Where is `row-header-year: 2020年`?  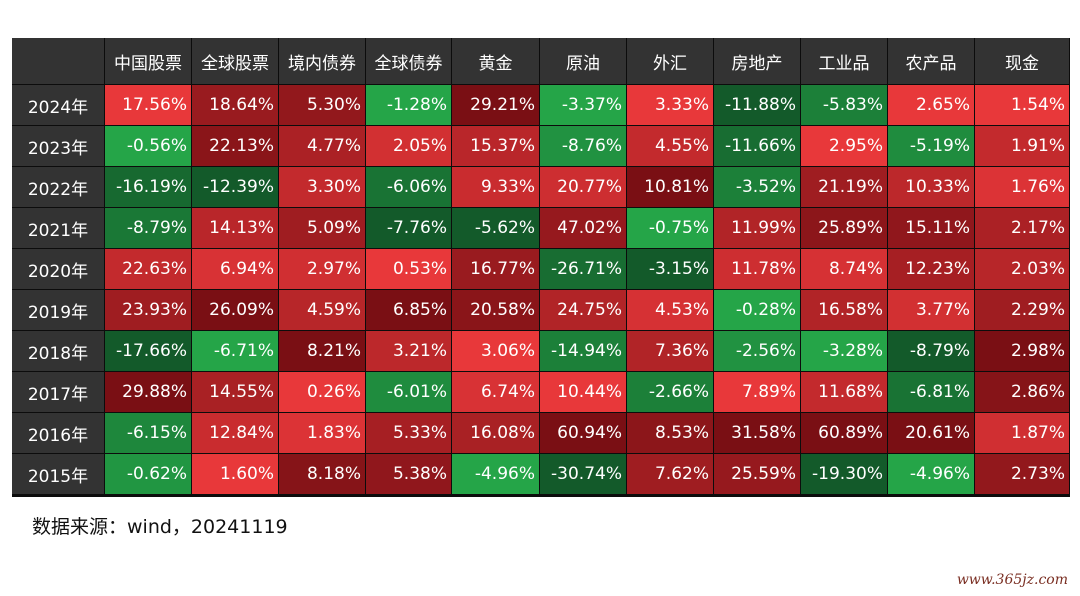
row-header-year: 2020年 is located at coordinates (58, 269).